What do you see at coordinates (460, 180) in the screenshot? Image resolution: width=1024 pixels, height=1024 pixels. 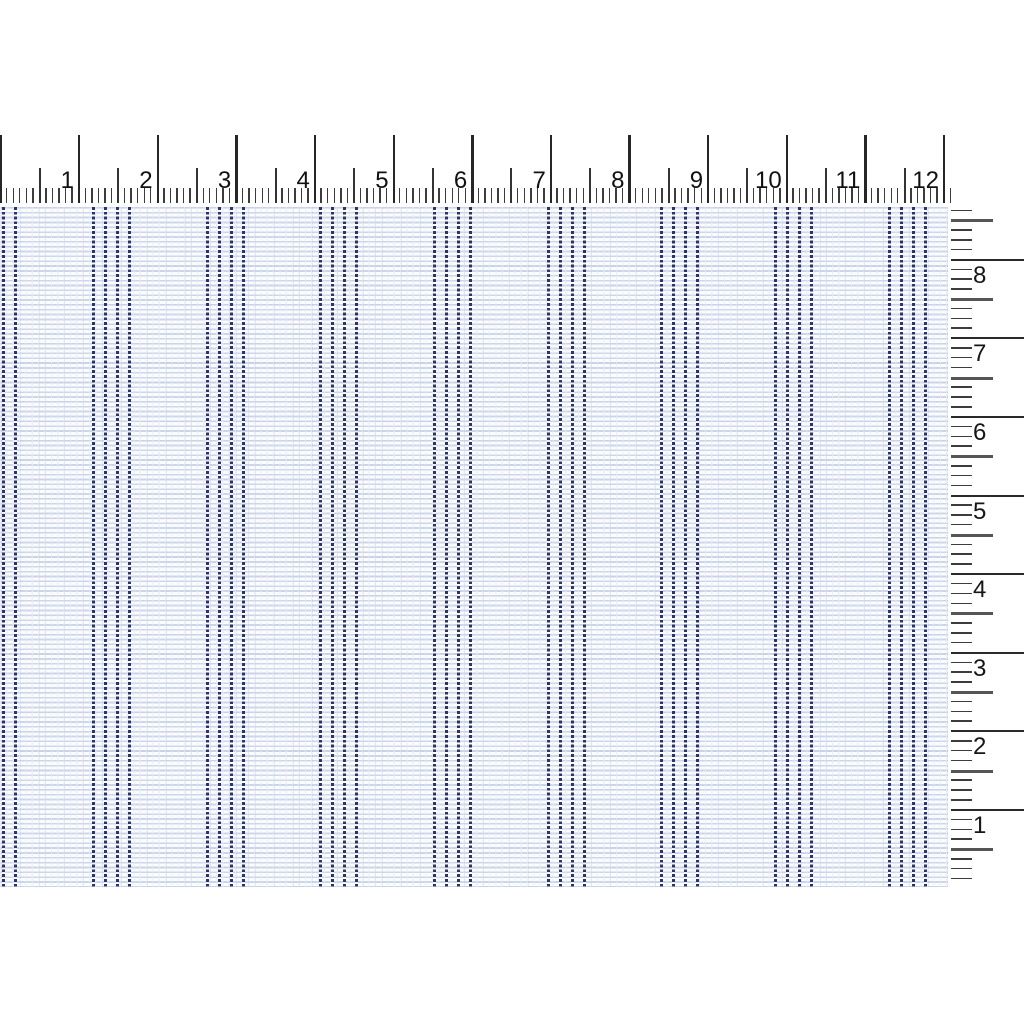 I see `h-ruler-number: 6` at bounding box center [460, 180].